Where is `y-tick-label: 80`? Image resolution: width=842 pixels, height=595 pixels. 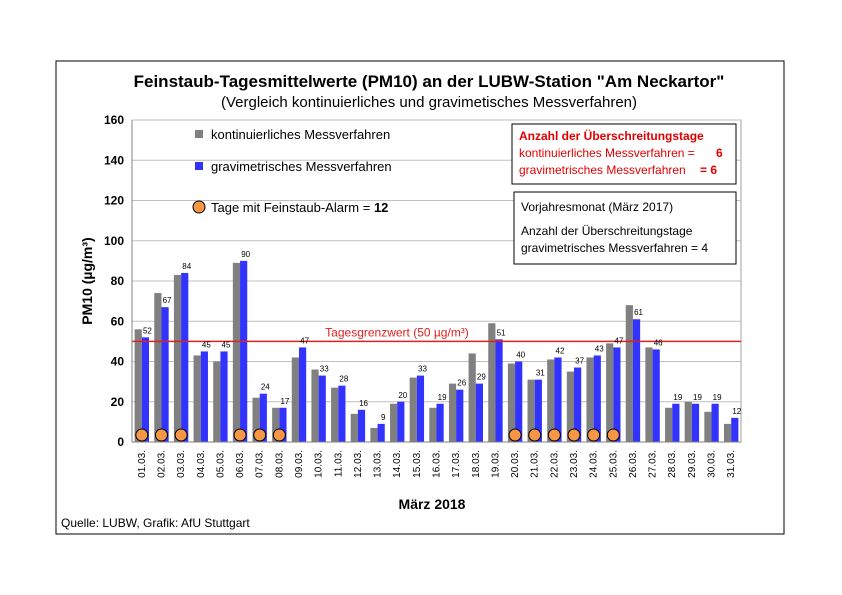
y-tick-label: 80 is located at coordinates (118, 281).